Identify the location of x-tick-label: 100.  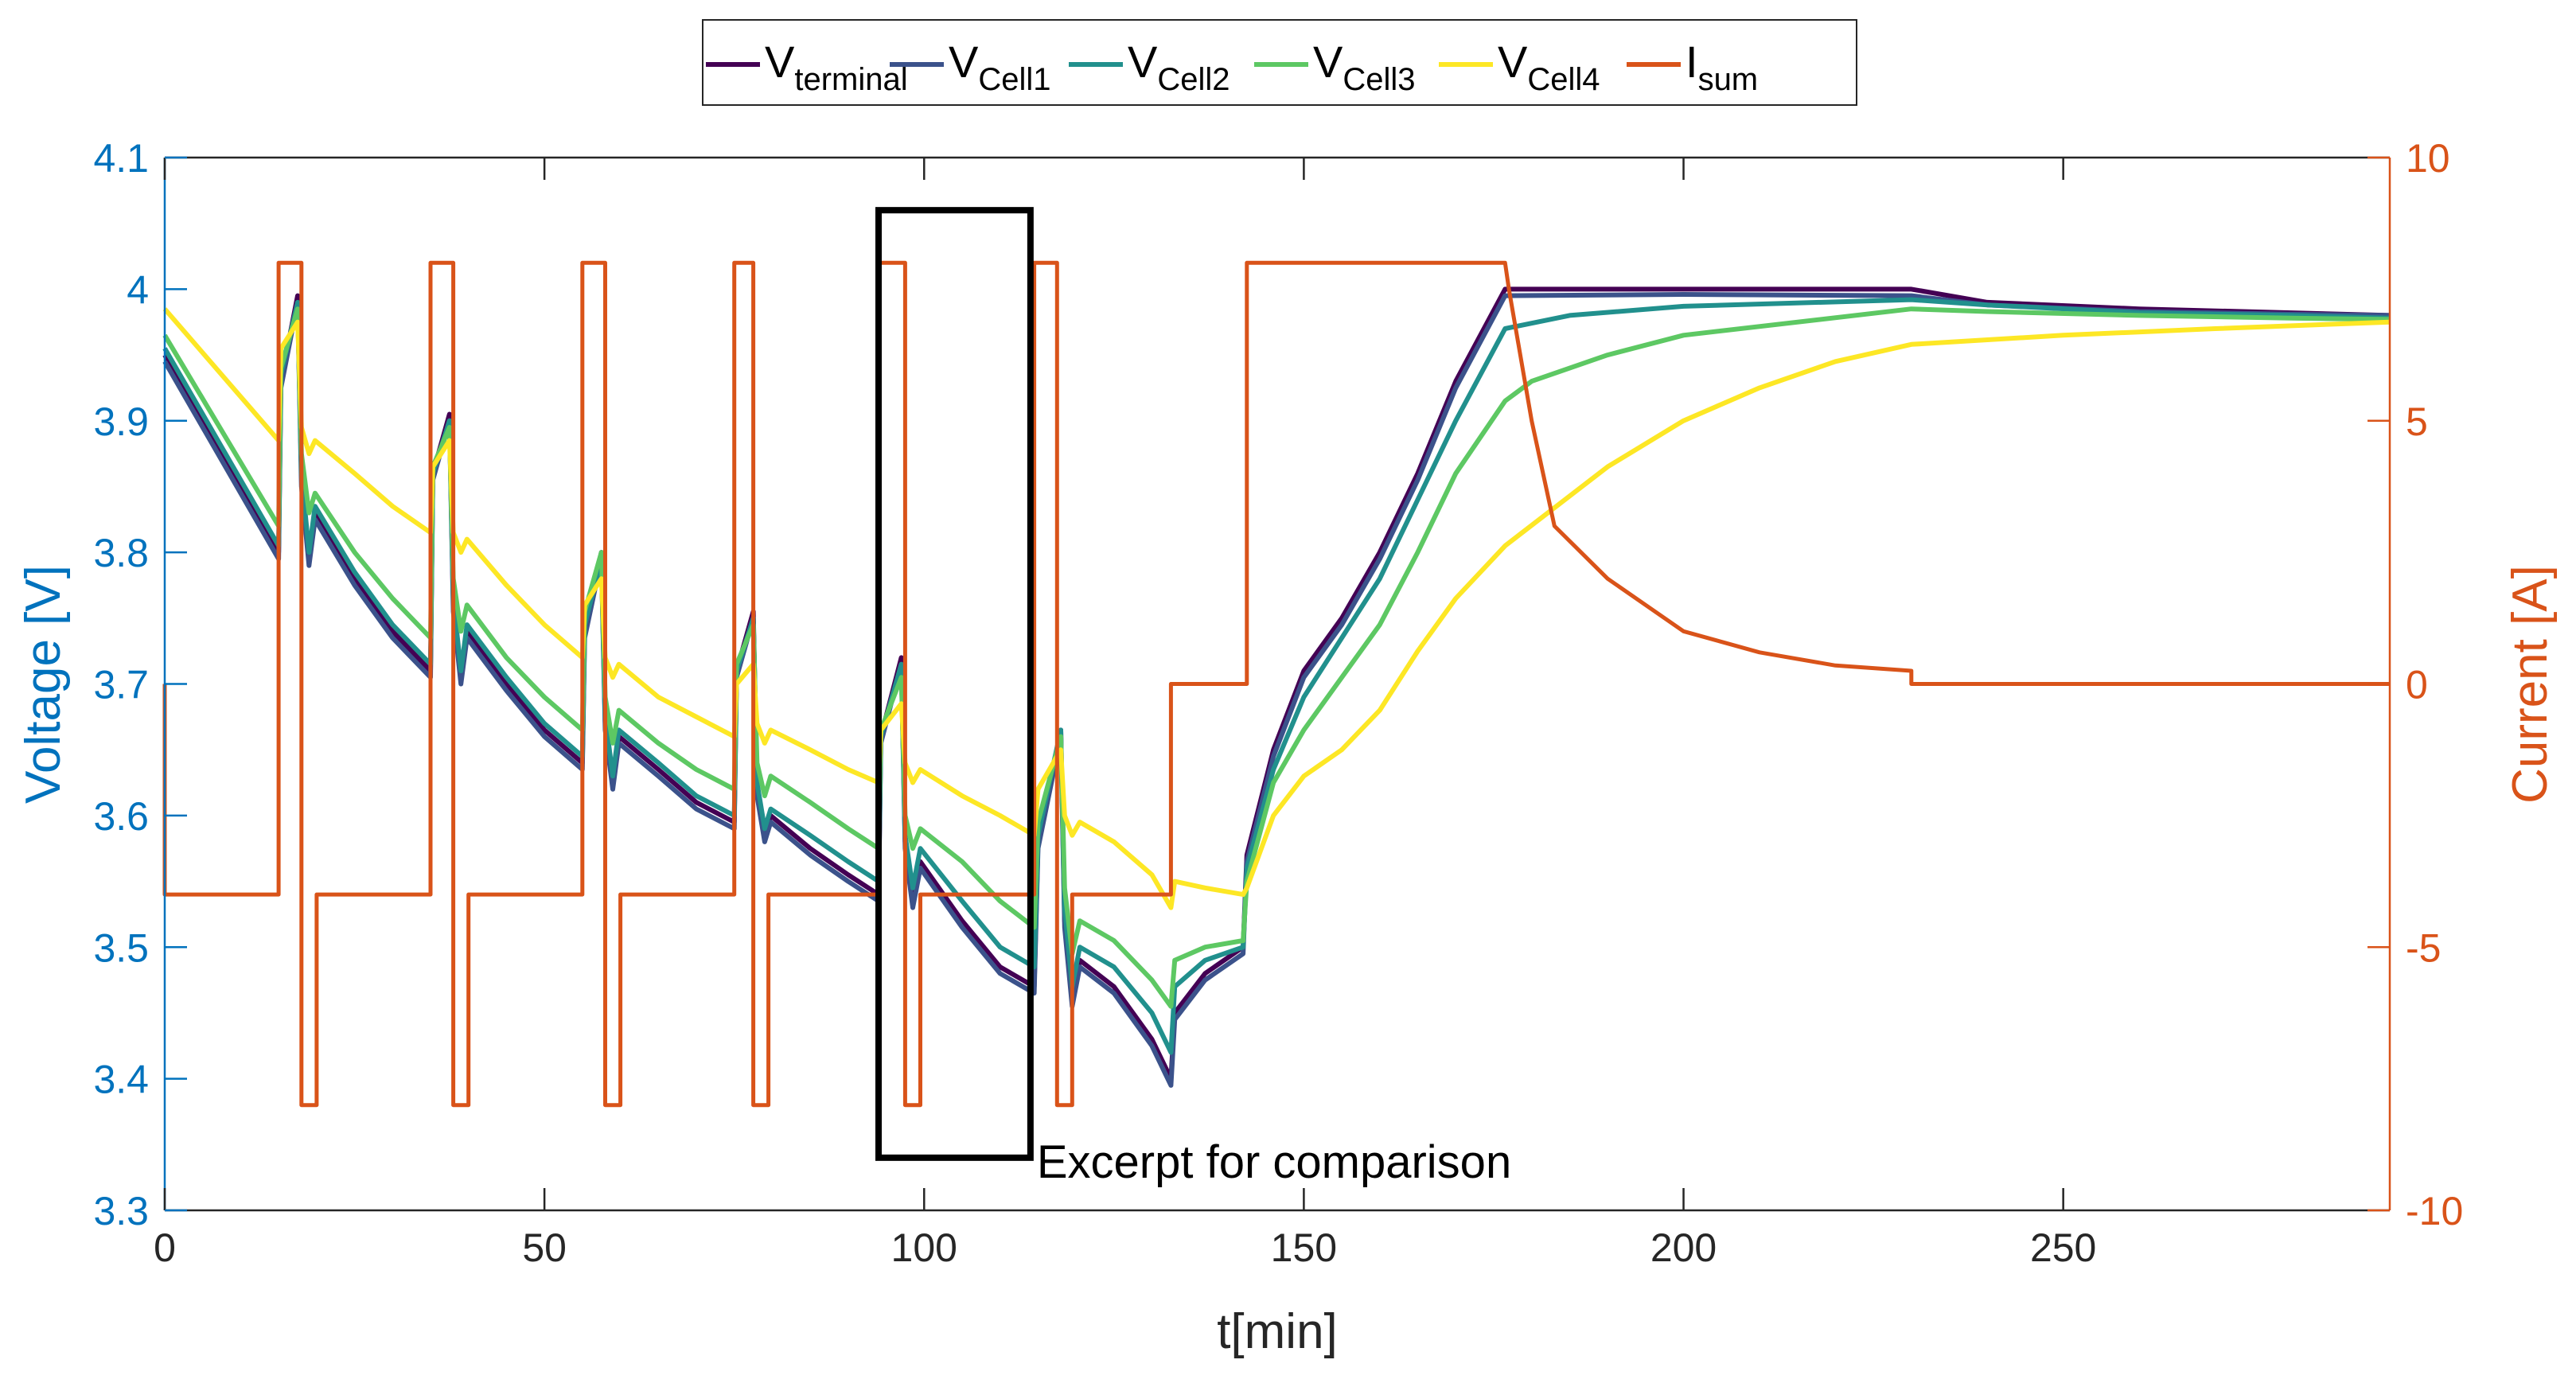
(924, 1247).